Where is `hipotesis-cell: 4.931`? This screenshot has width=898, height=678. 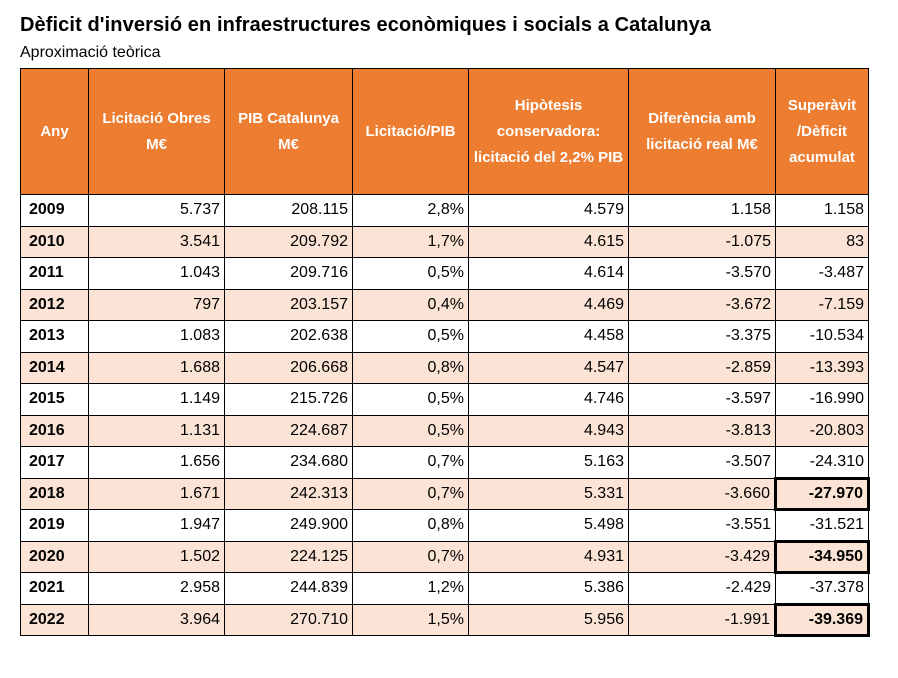
hipotesis-cell: 4.931 is located at coordinates (548, 556).